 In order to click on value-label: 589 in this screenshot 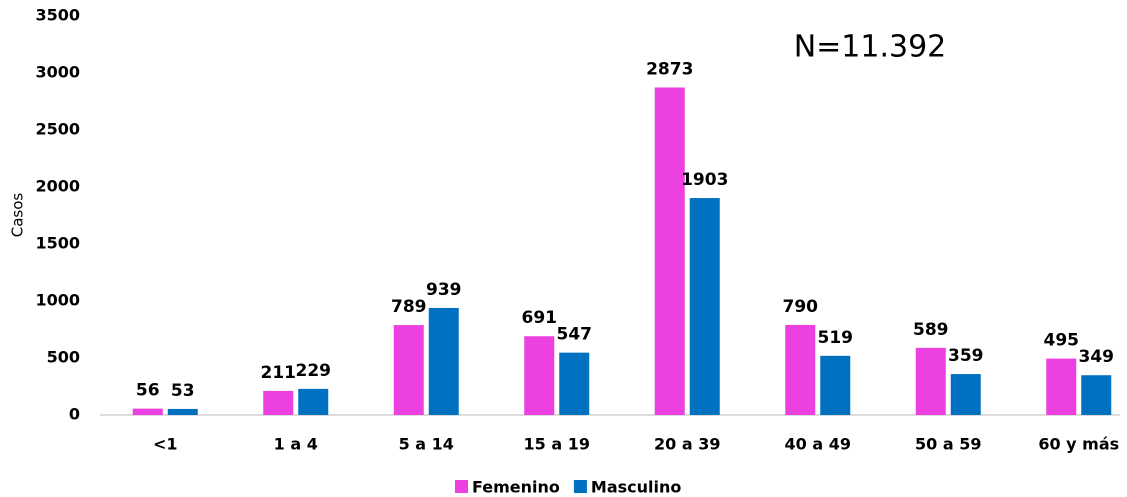, I will do `click(931, 330)`.